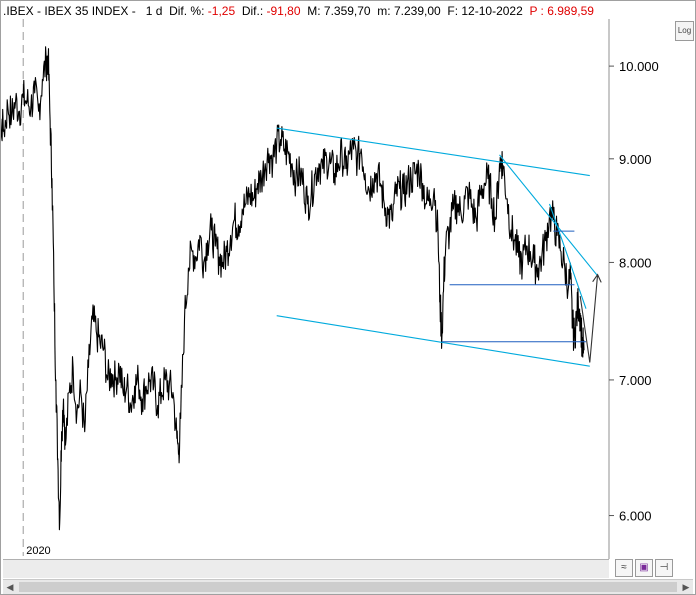  I want to click on y-tick-label: 9.000, so click(635, 159).